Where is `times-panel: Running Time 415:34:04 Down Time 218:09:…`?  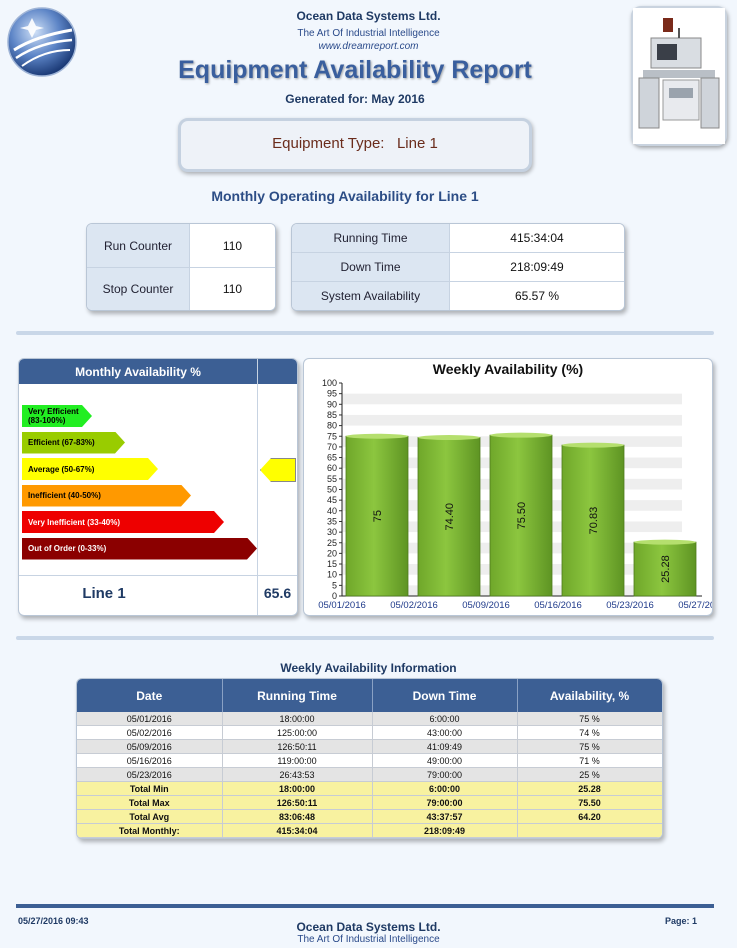
times-panel: Running Time 415:34:04 Down Time 218:09:… is located at coordinates (458, 267).